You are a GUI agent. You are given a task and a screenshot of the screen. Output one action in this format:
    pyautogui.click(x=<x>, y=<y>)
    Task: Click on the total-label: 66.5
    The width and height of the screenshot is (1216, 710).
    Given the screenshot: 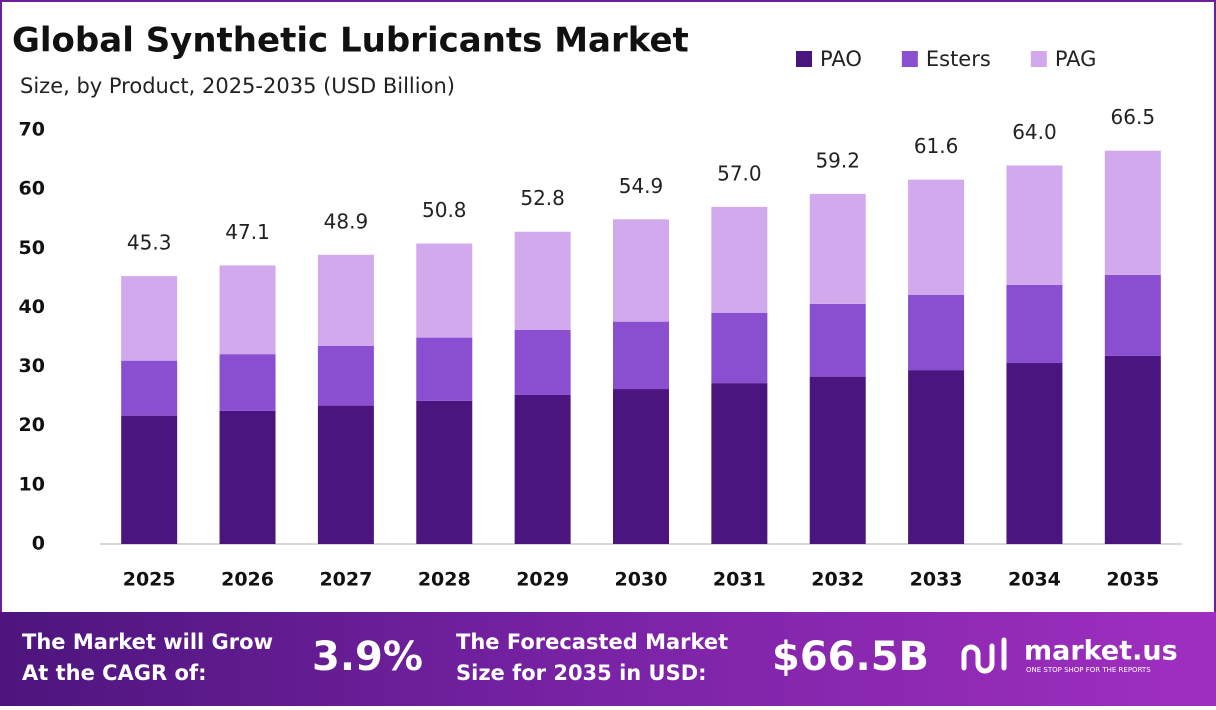 What is the action you would take?
    pyautogui.click(x=1133, y=117)
    